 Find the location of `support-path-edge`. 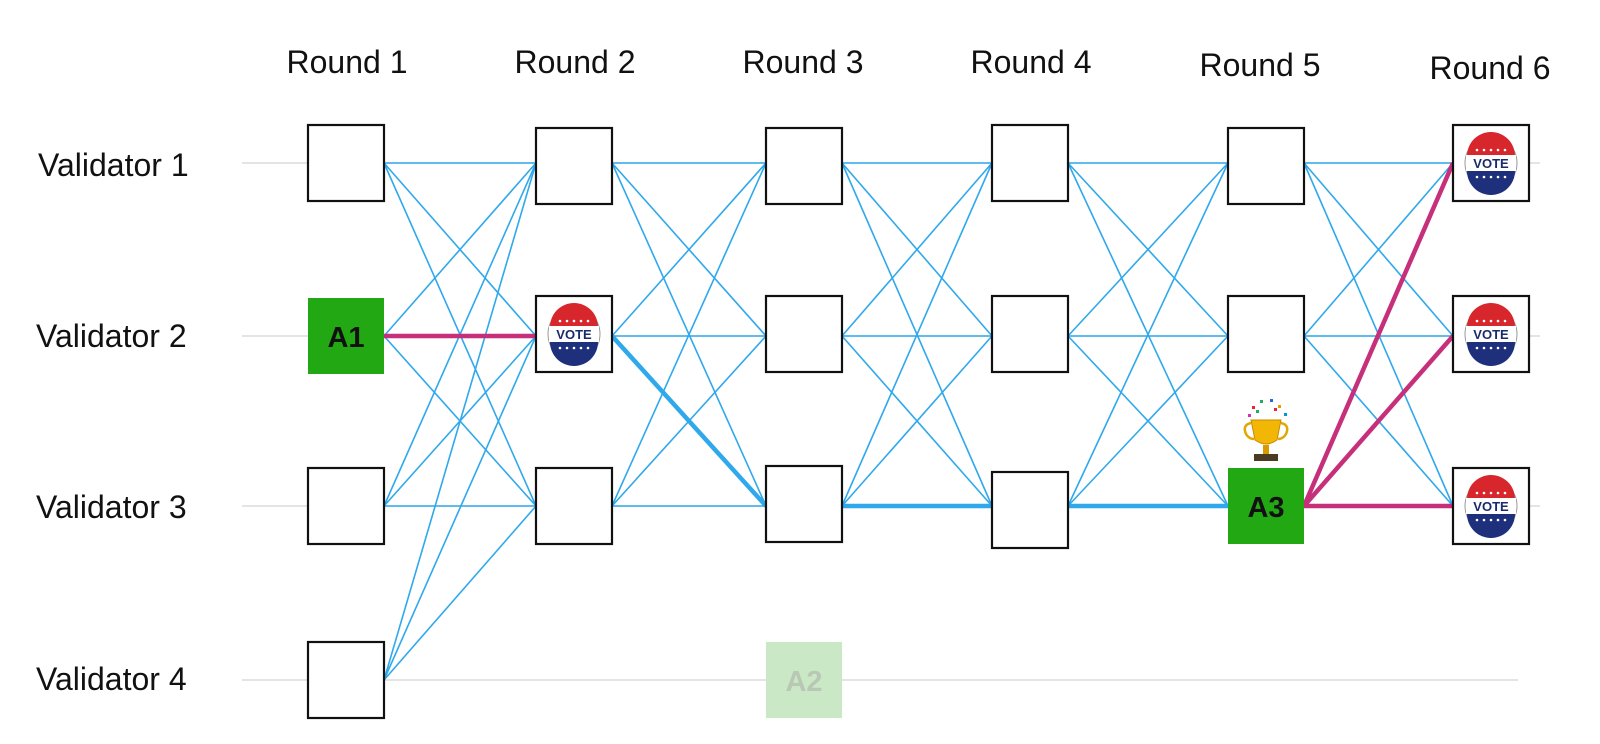

support-path-edge is located at coordinates (689, 421).